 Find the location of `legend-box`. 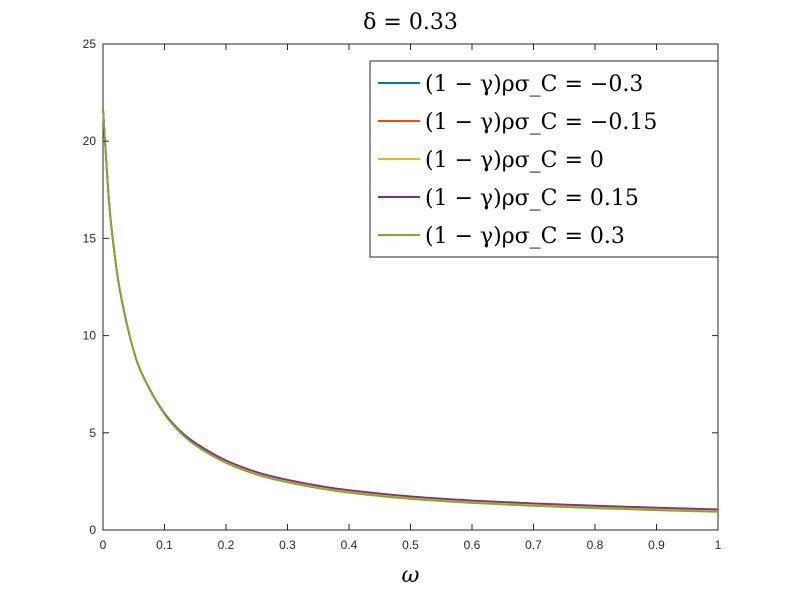

legend-box is located at coordinates (544, 159).